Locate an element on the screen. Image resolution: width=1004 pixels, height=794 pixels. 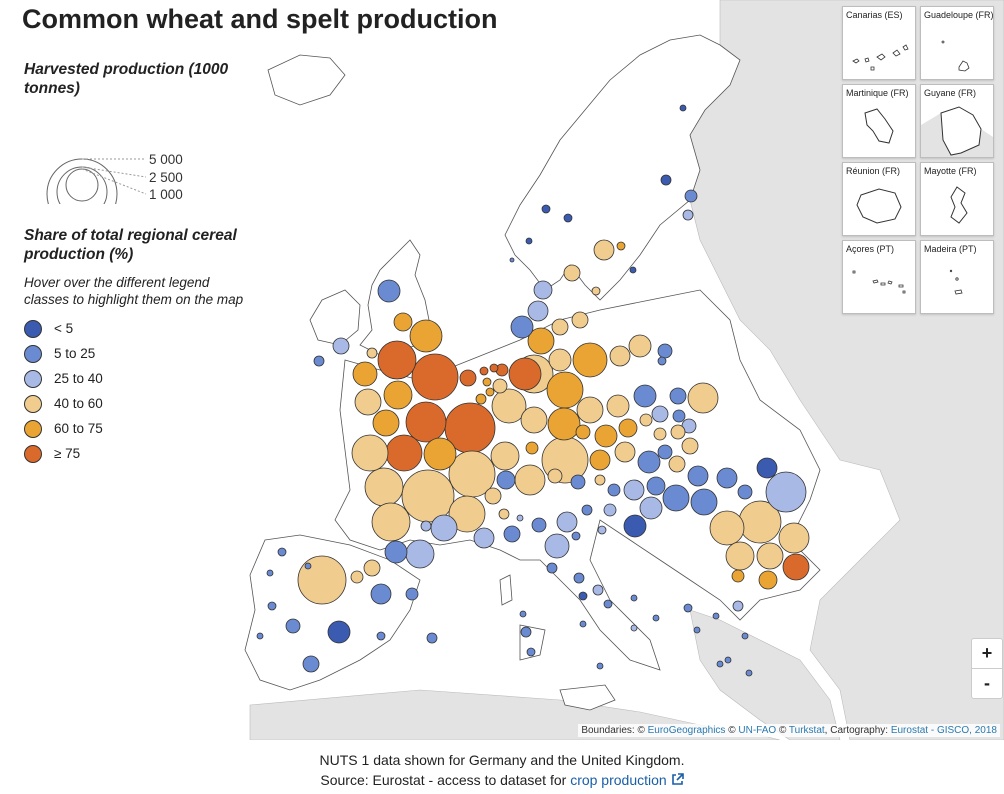
inset-acores: Açores (PT) is located at coordinates (879, 277).